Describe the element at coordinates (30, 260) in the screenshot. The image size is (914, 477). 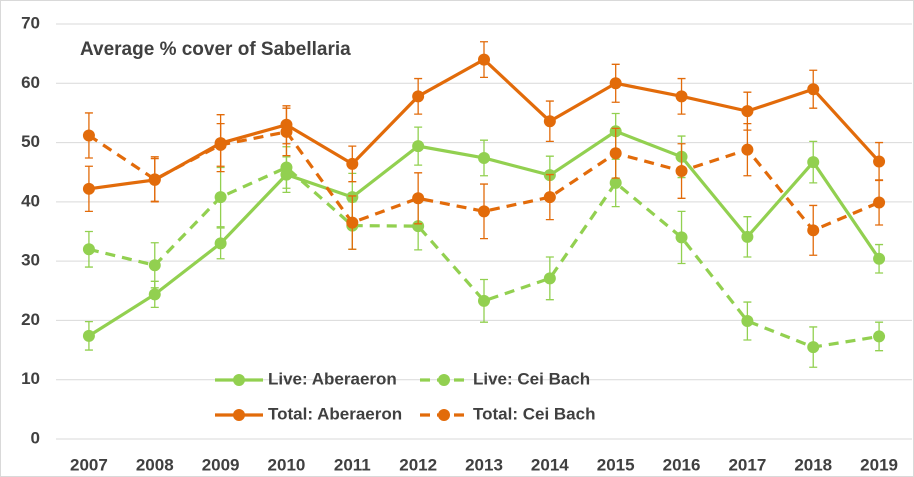
I see `y-tick-label: 30` at that location.